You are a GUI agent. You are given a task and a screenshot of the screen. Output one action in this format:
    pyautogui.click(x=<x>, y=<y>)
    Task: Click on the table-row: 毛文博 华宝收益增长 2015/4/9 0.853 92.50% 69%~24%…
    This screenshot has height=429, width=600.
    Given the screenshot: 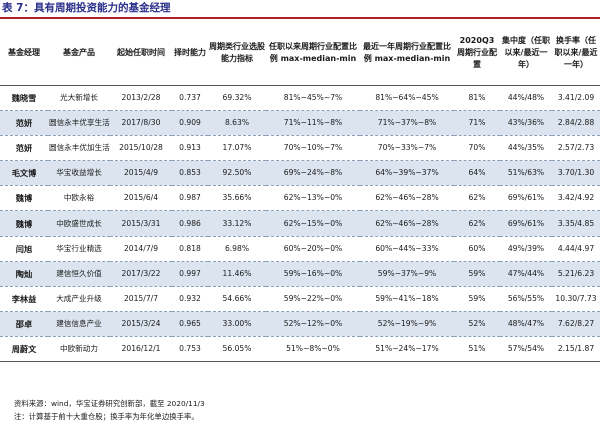 What is the action you would take?
    pyautogui.click(x=300, y=173)
    